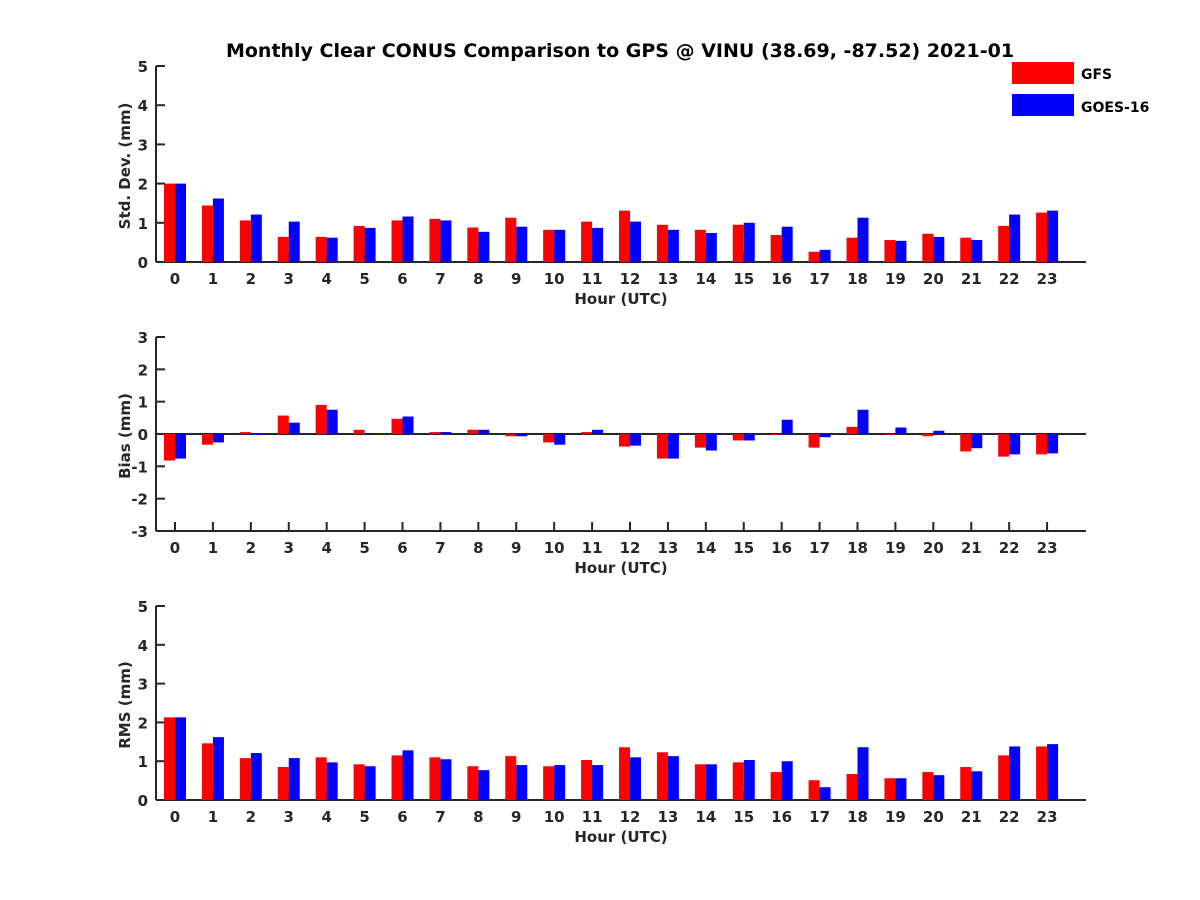 Image resolution: width=1200 pixels, height=900 pixels. I want to click on x-tick-label: 2, so click(251, 817).